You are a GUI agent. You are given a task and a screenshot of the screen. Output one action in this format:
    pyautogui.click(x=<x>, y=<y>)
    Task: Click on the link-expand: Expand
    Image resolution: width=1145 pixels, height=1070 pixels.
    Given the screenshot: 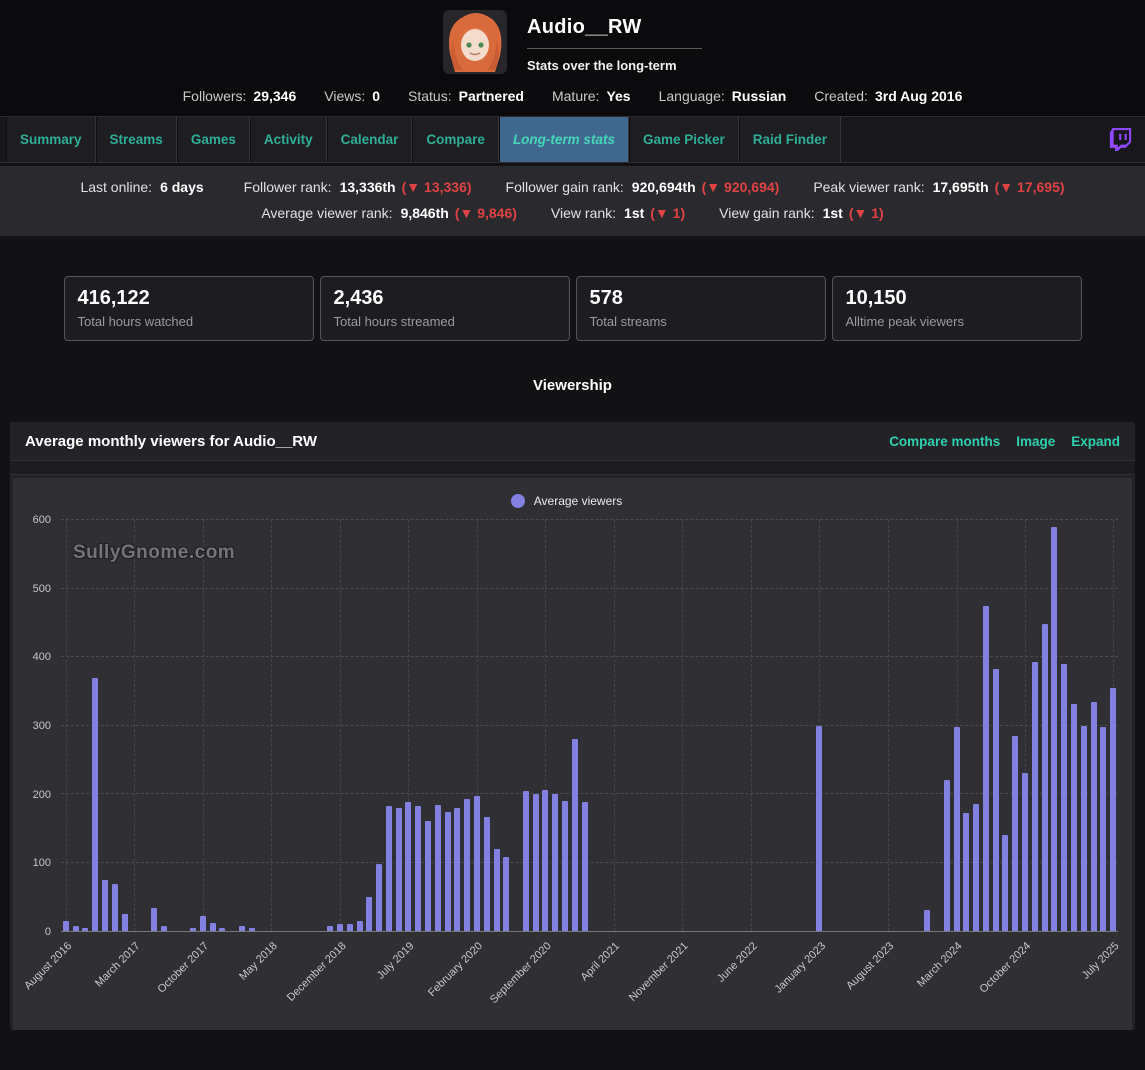 What is the action you would take?
    pyautogui.click(x=1095, y=441)
    